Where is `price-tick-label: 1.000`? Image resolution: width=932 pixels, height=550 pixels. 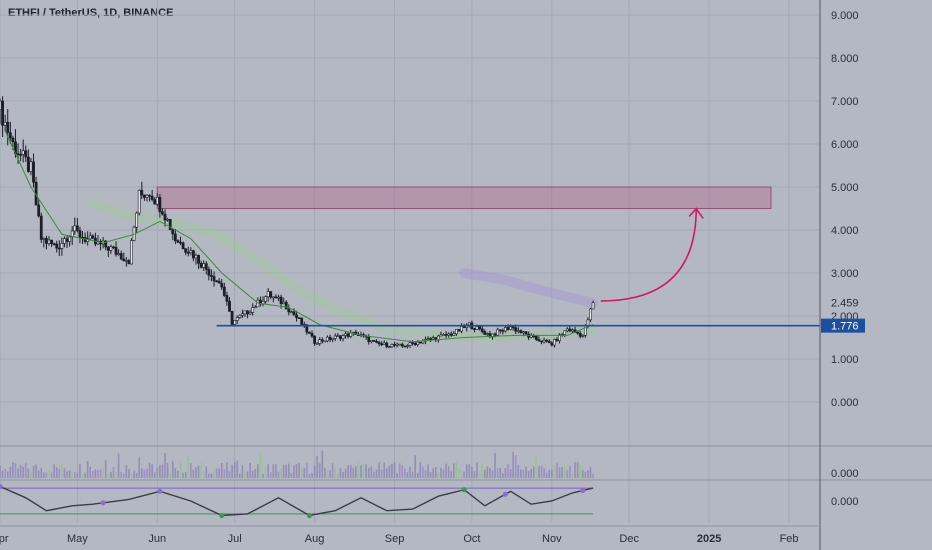
price-tick-label: 1.000 is located at coordinates (845, 360).